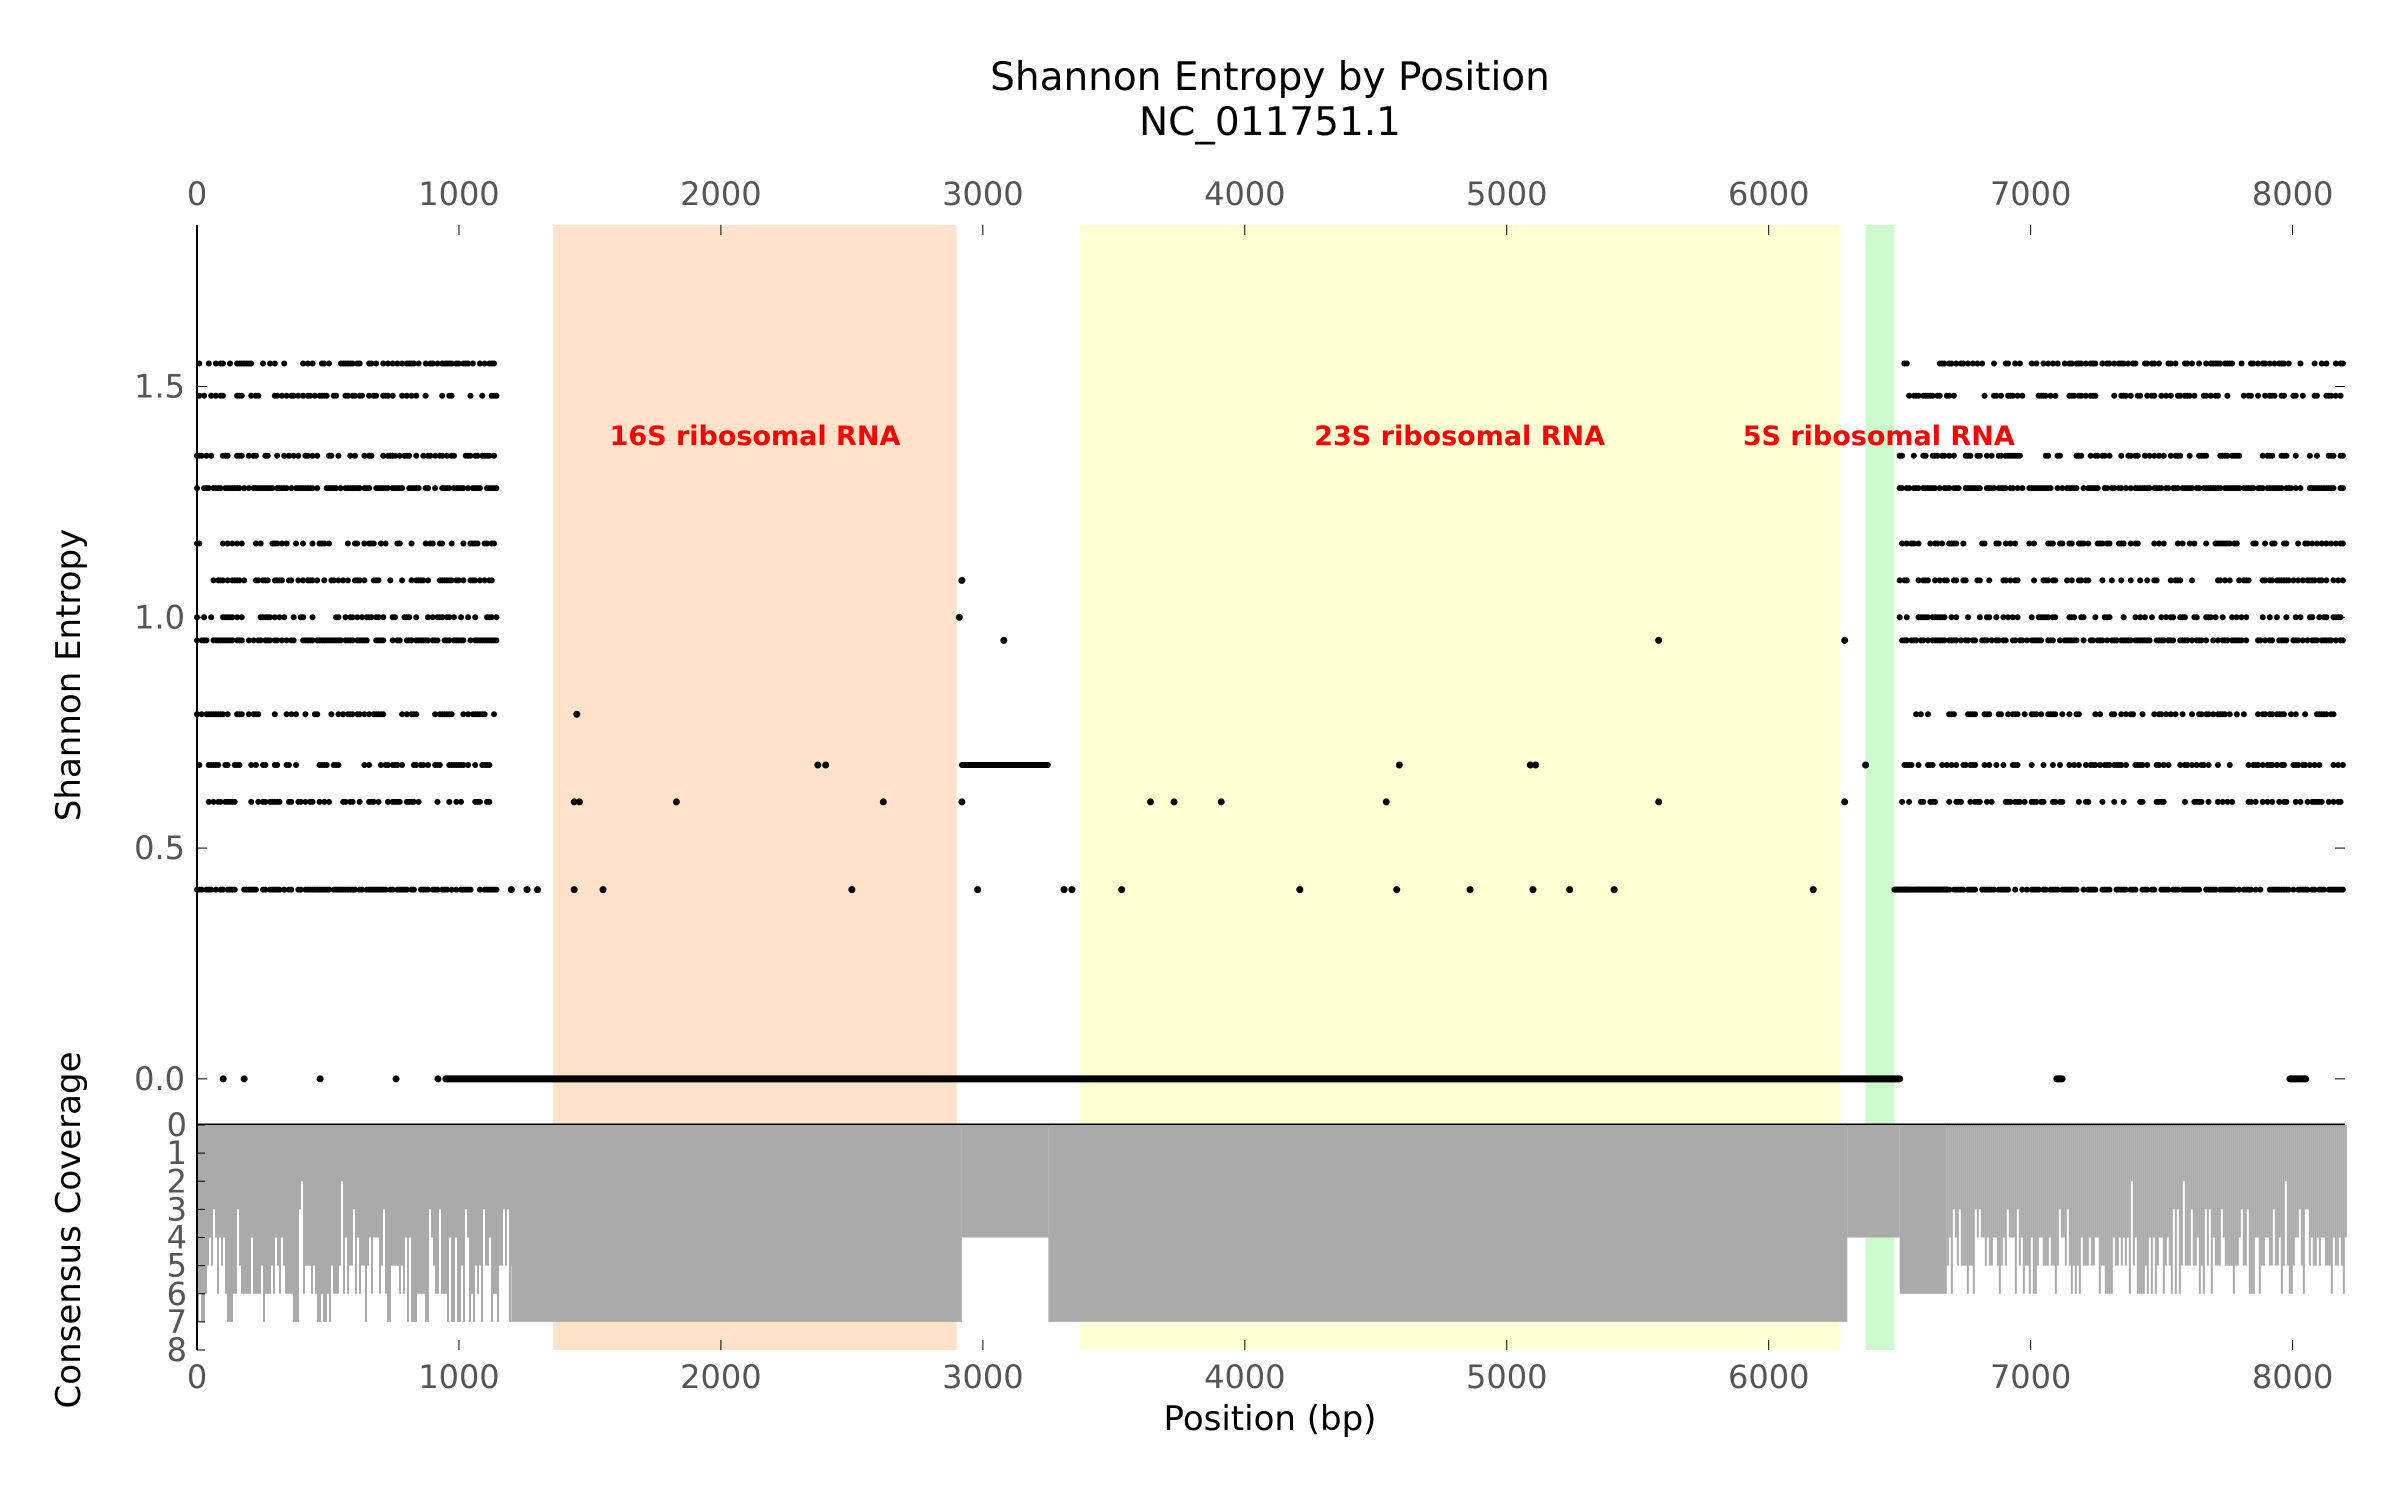 This screenshot has width=2400, height=1505. I want to click on bottom-x-tick-label: 0, so click(197, 1377).